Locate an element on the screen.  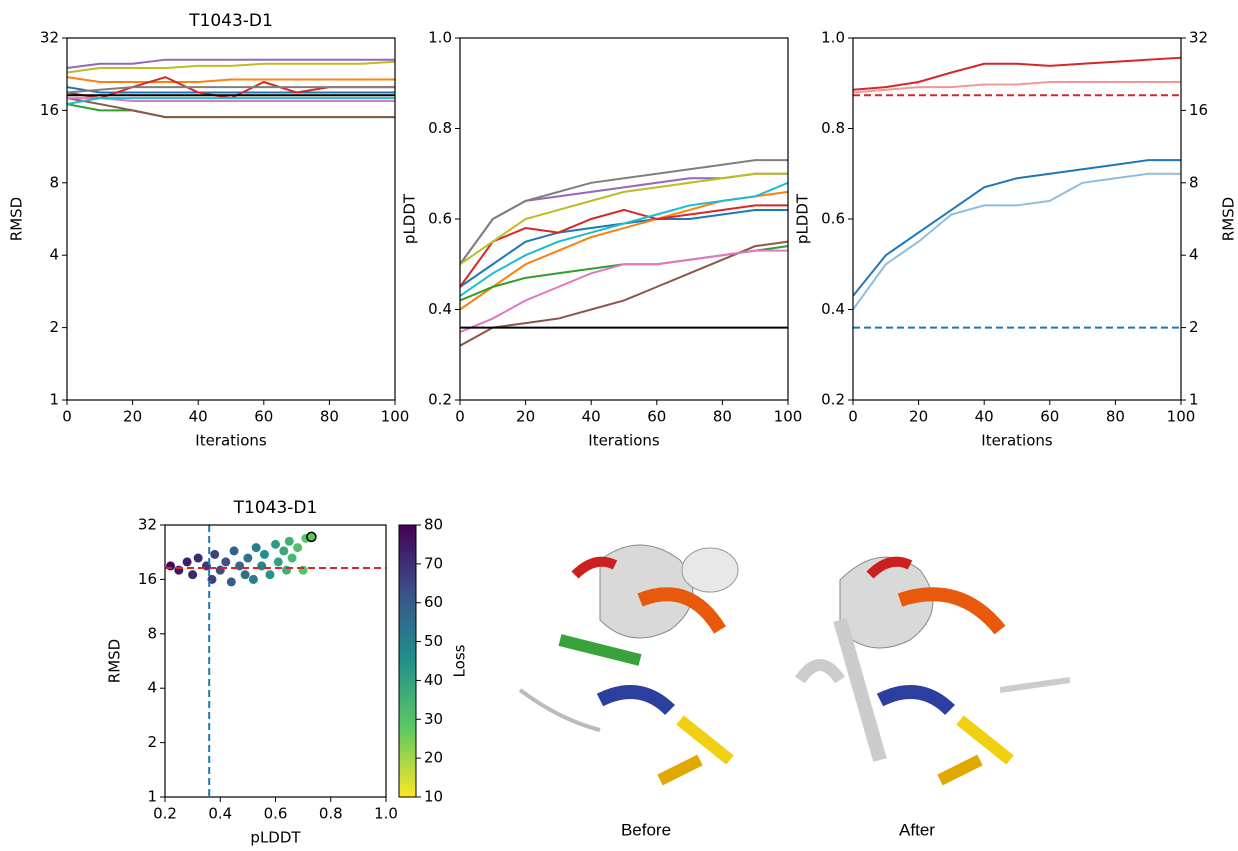
y2-tick-label: 4 is located at coordinates (1194, 255).